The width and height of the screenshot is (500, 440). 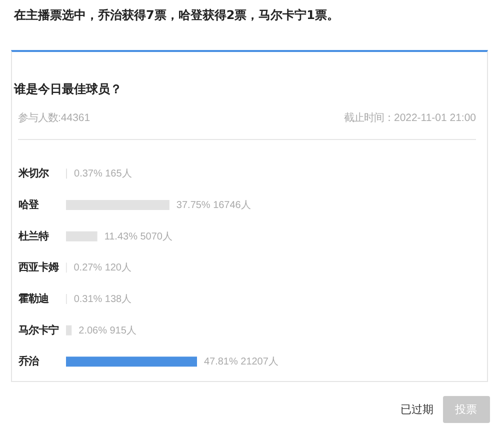 I want to click on y-tick-label: 马尔卡宁, so click(x=38, y=330).